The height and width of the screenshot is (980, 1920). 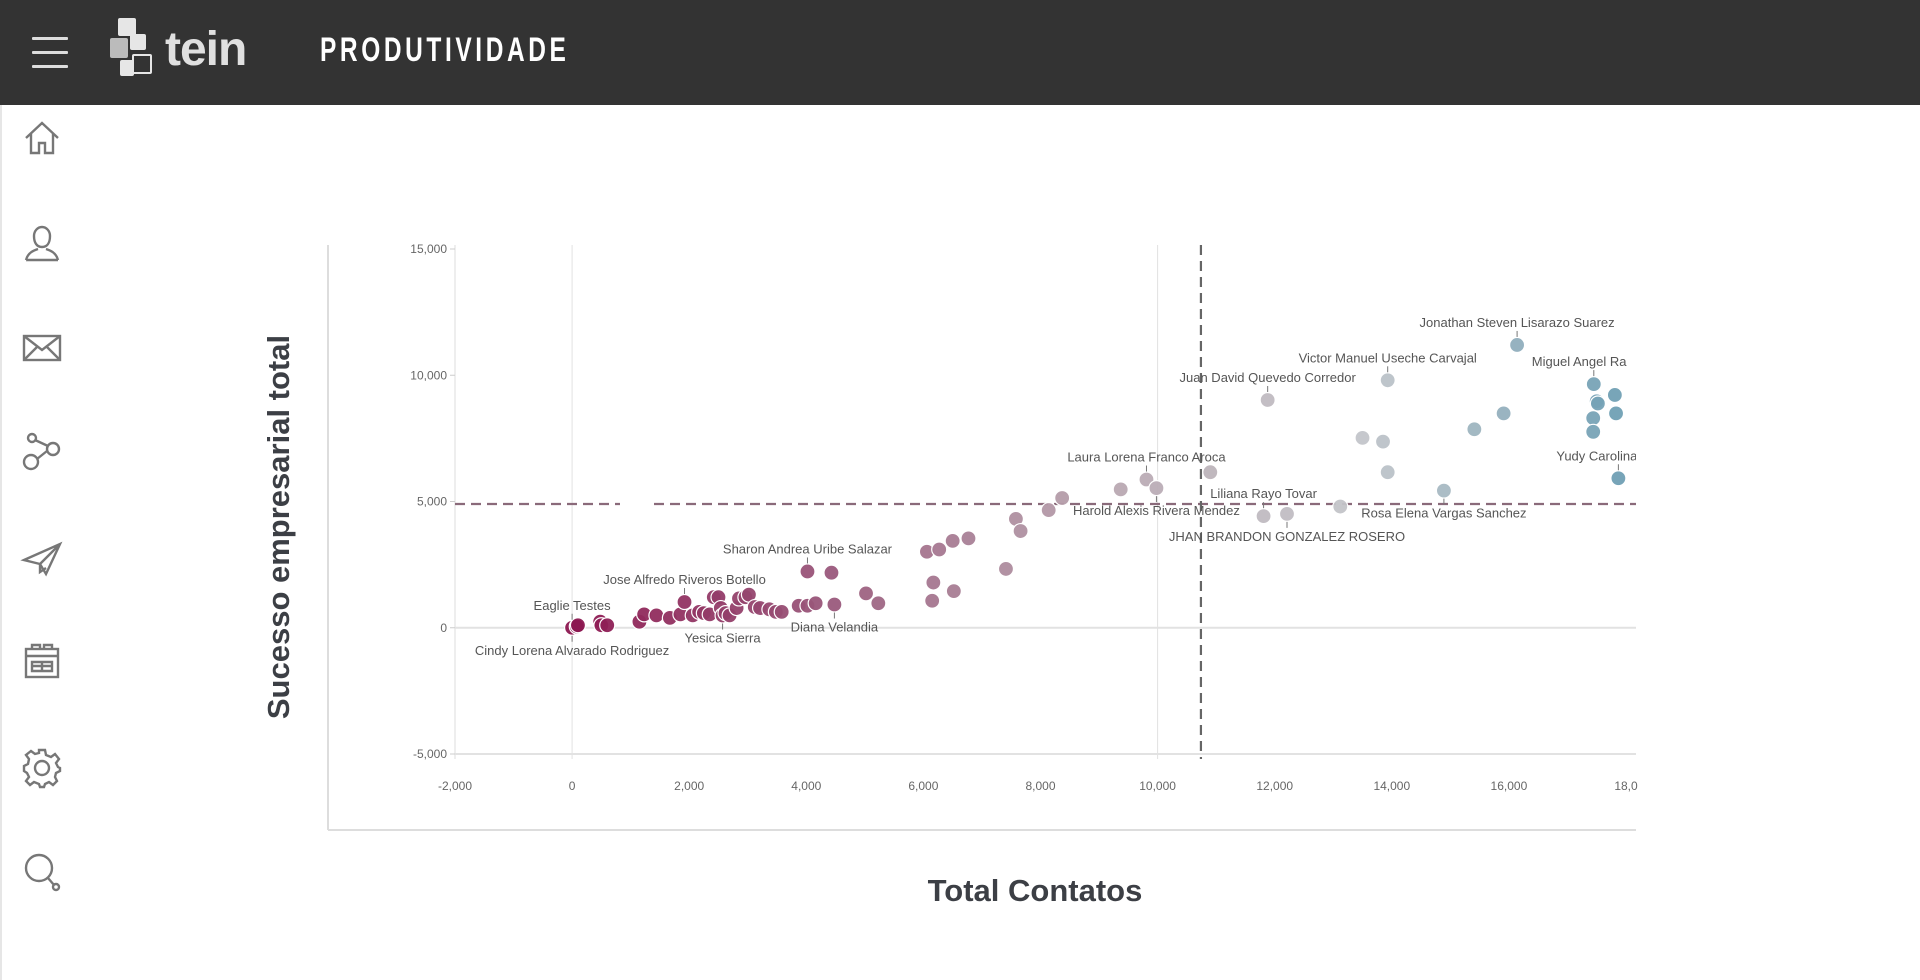 I want to click on y-axis-title: Sucesso empresarial total, so click(x=278, y=527).